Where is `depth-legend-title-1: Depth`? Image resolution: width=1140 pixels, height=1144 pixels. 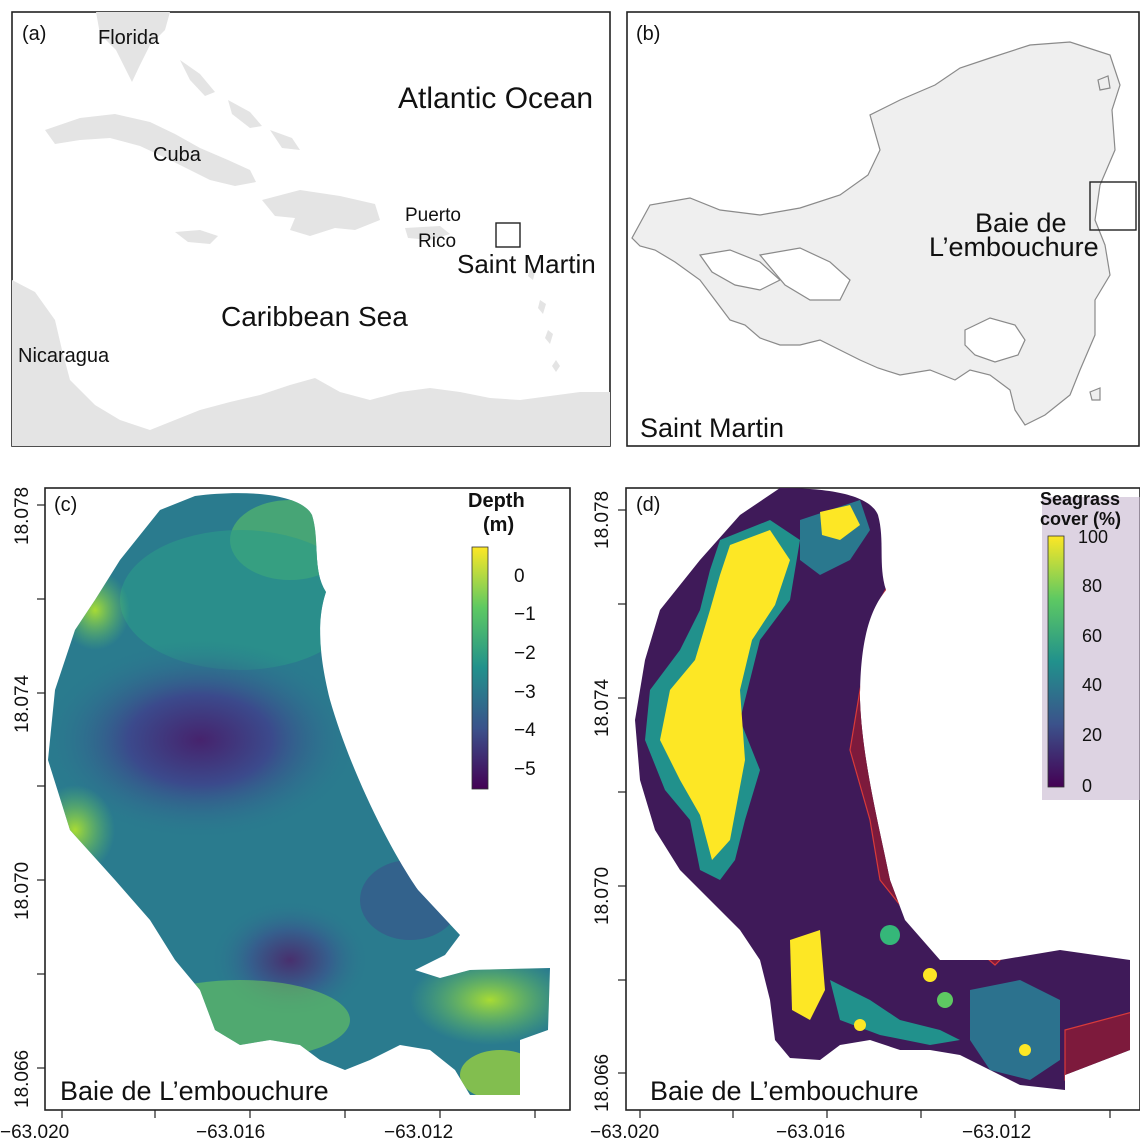
depth-legend-title-1: Depth is located at coordinates (496, 501).